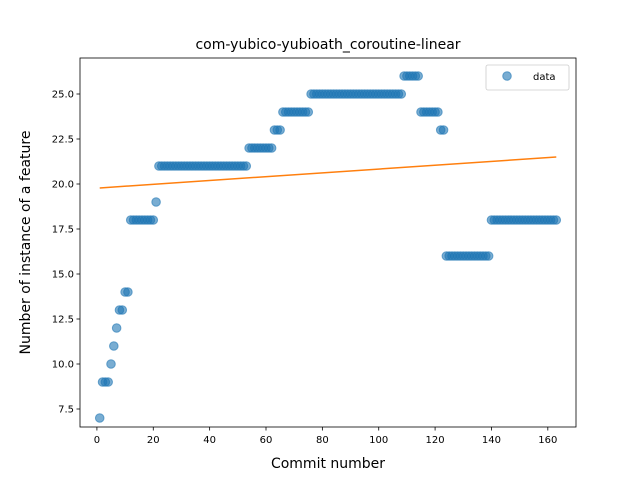  Describe the element at coordinates (266, 440) in the screenshot. I see `x-tick-label: 60` at that location.